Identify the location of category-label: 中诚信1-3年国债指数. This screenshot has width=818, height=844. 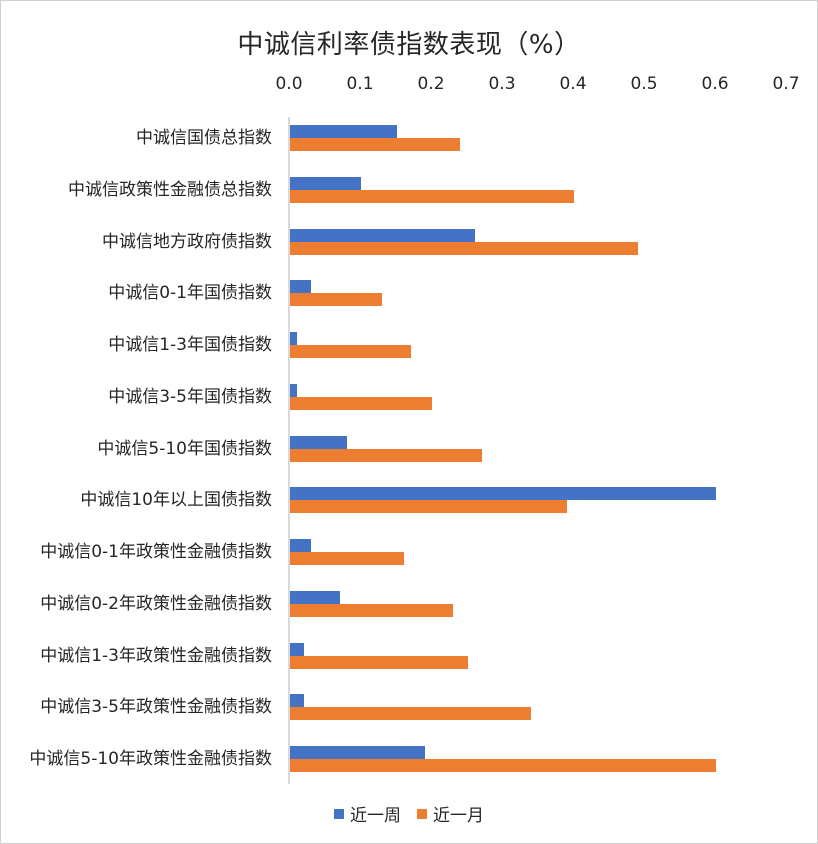
(190, 345).